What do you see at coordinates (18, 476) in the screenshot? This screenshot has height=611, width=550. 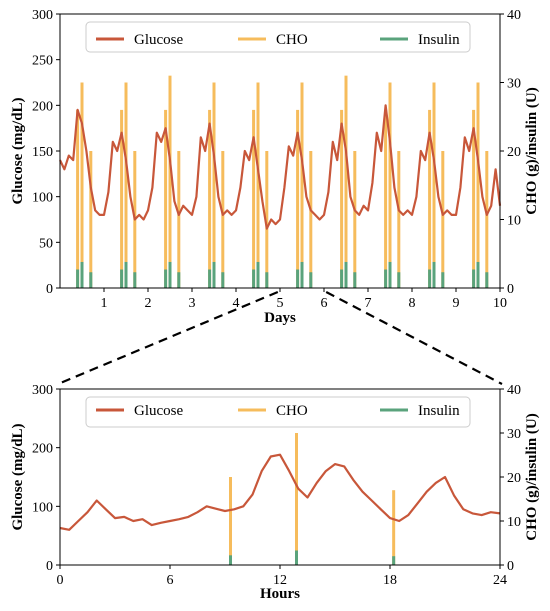 I see `y-axis-label: Glucose (mg/dL)` at bounding box center [18, 476].